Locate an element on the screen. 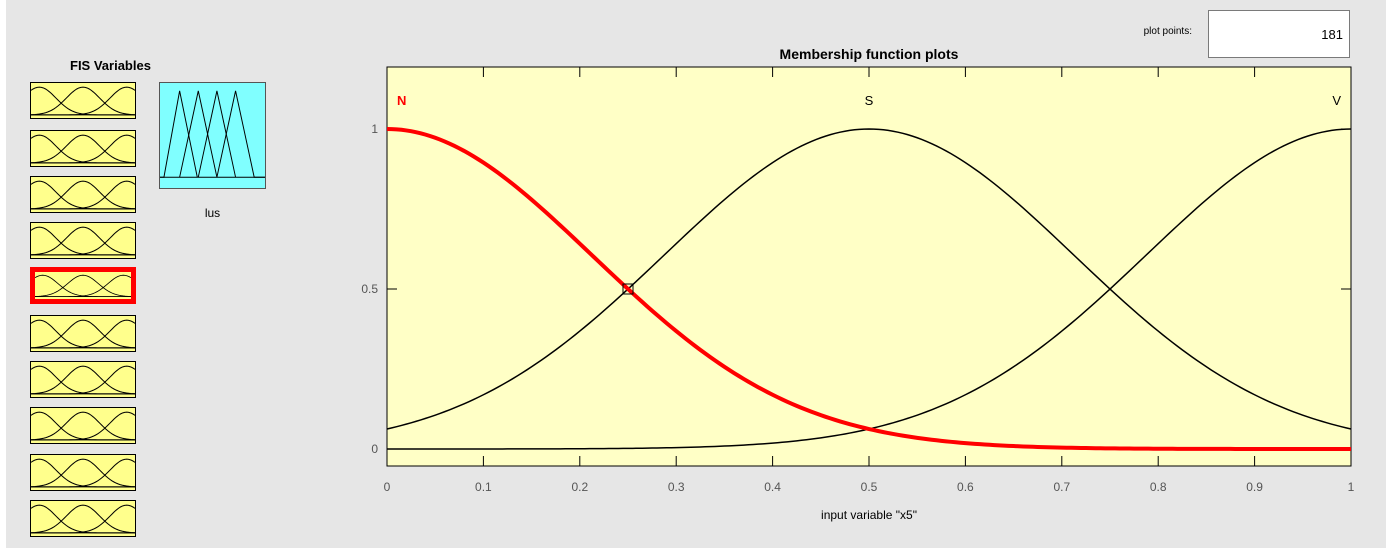  mf-label-S: S is located at coordinates (869, 100).